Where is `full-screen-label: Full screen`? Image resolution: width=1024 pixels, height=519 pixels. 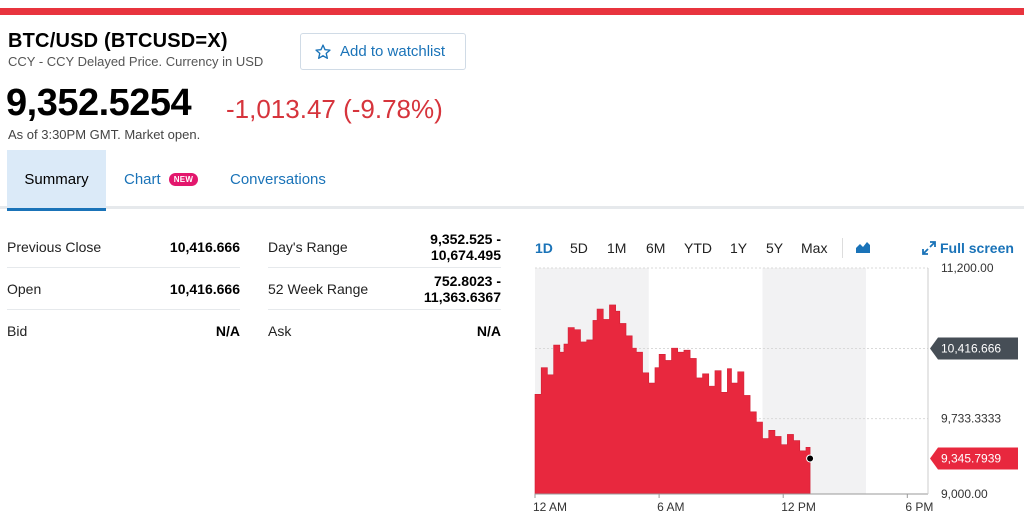 full-screen-label: Full screen is located at coordinates (977, 248).